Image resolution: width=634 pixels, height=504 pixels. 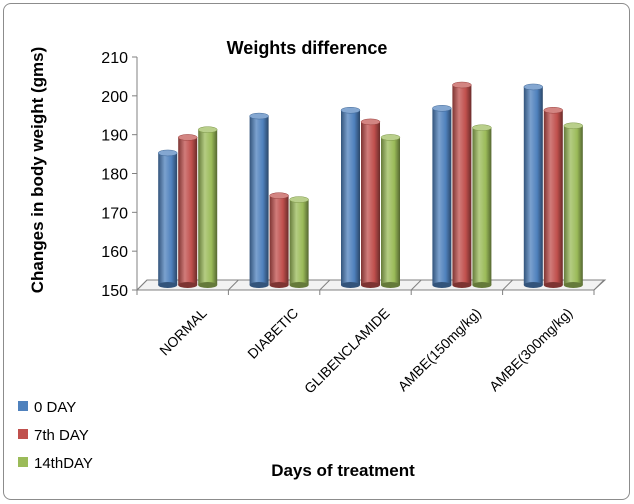 What do you see at coordinates (114, 291) in the screenshot?
I see `y-tick-label: 150` at bounding box center [114, 291].